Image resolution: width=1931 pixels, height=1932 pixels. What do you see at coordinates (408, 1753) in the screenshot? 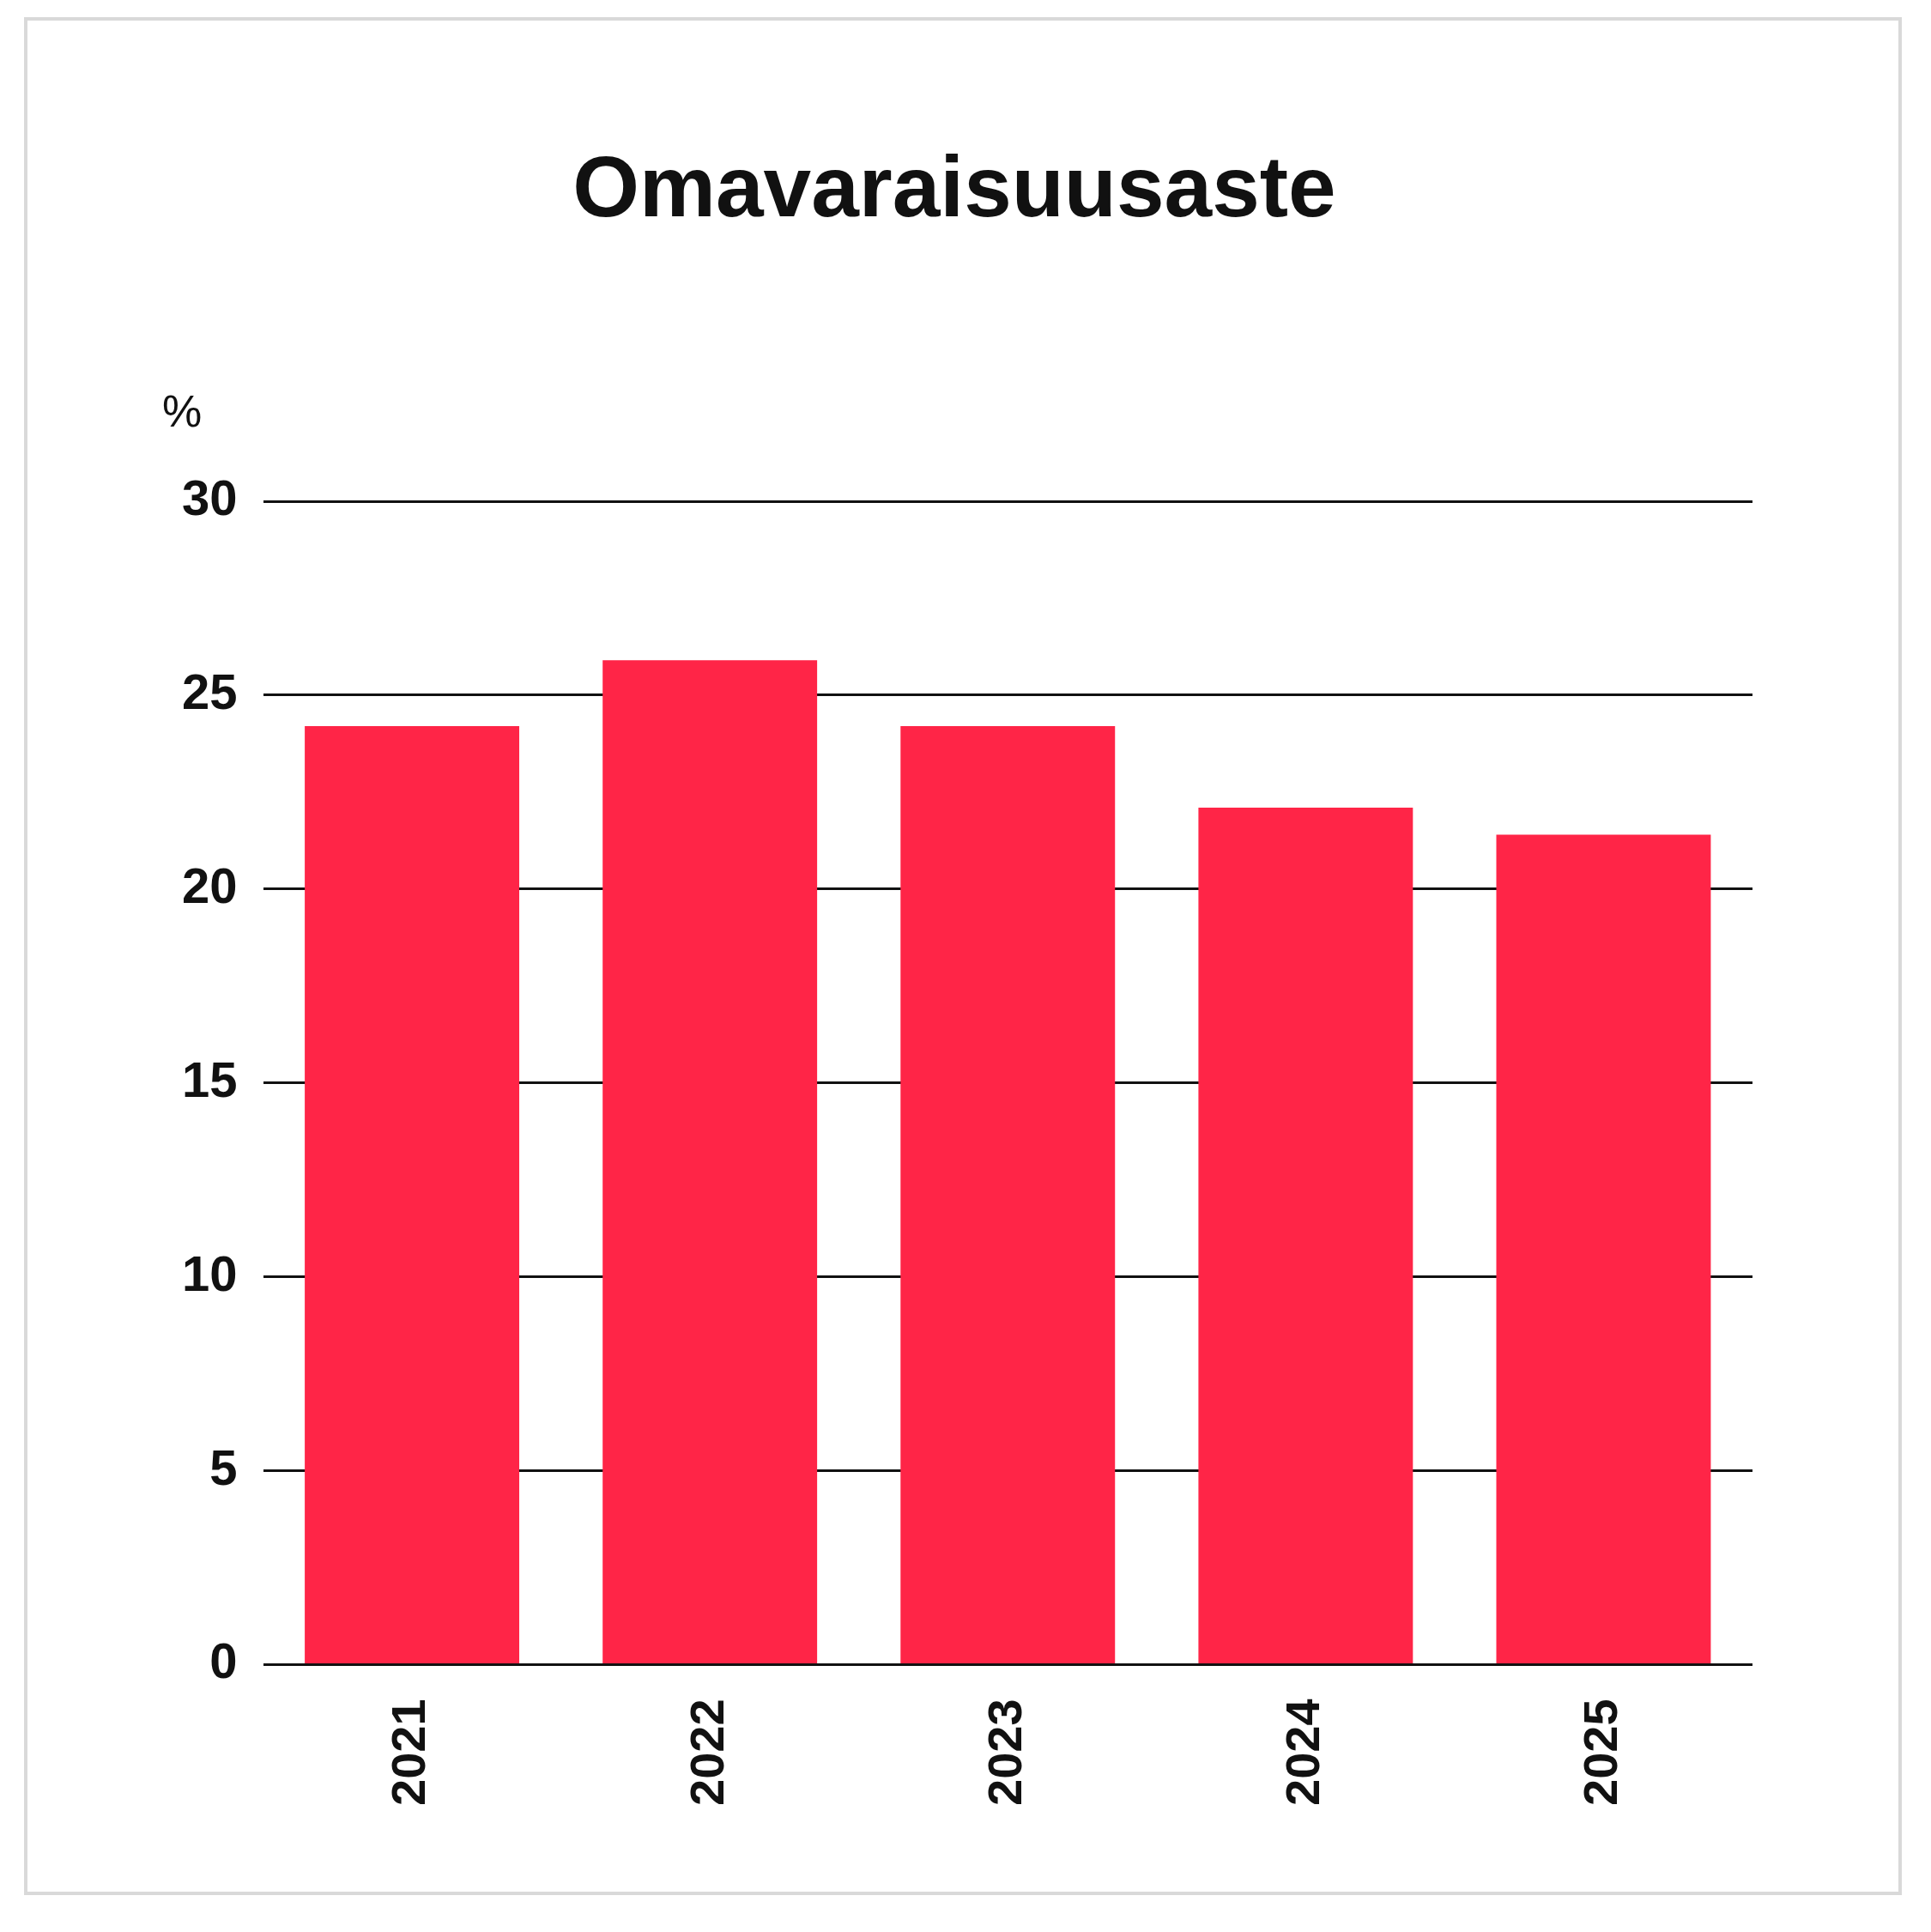
I see `x-tick-label: 2021` at bounding box center [408, 1753].